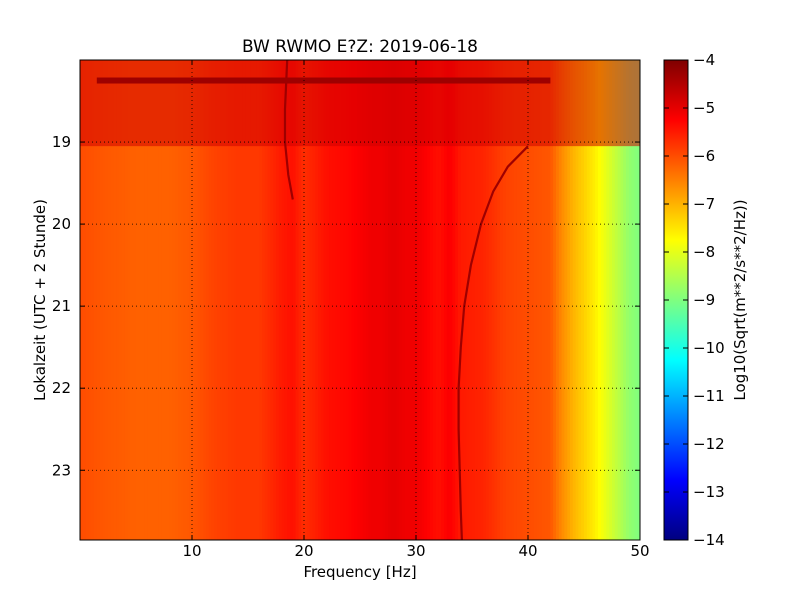 Image resolution: width=800 pixels, height=600 pixels. Describe the element at coordinates (704, 204) in the screenshot. I see `colorbar-tick-label: −7` at that location.